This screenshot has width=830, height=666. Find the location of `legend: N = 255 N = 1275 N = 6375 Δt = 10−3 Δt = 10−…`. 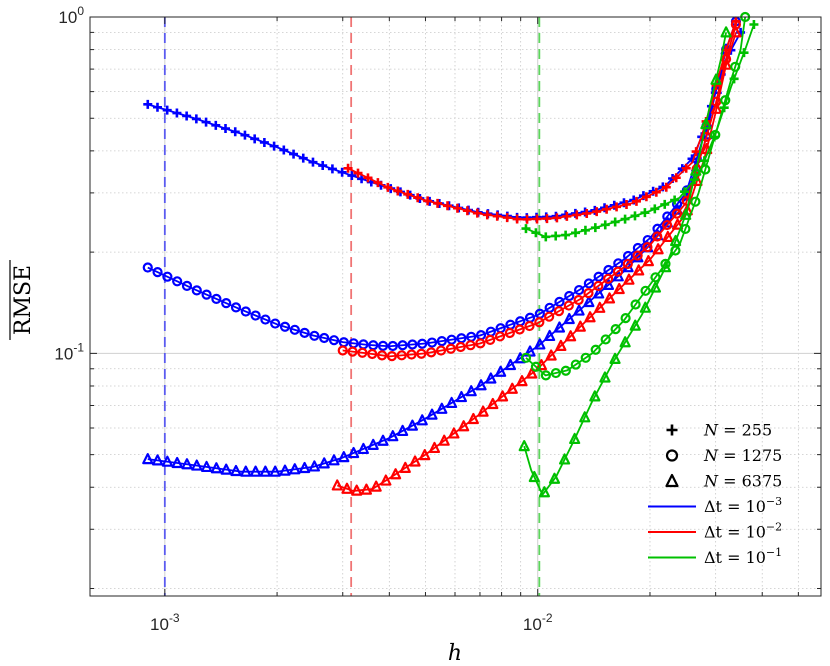

legend: N = 255 N = 1275 N = 6375 Δt = 10−3 Δt = 10−… is located at coordinates (715, 494).